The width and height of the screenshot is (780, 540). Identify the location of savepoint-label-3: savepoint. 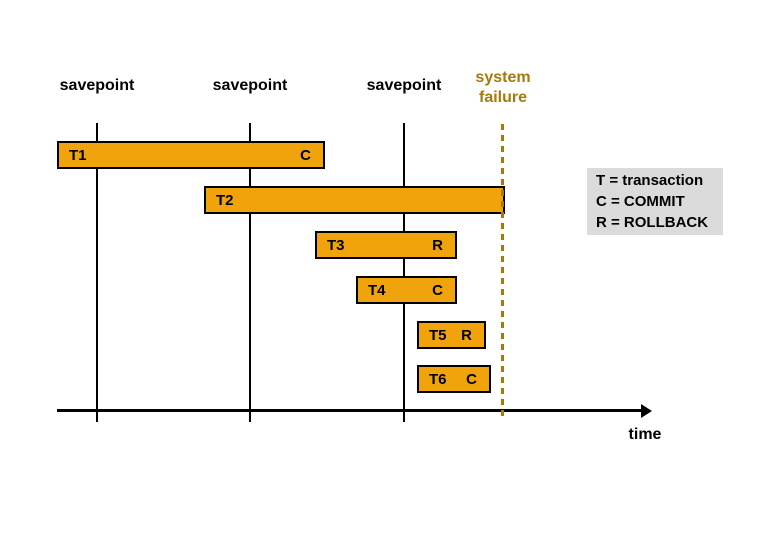
(404, 85).